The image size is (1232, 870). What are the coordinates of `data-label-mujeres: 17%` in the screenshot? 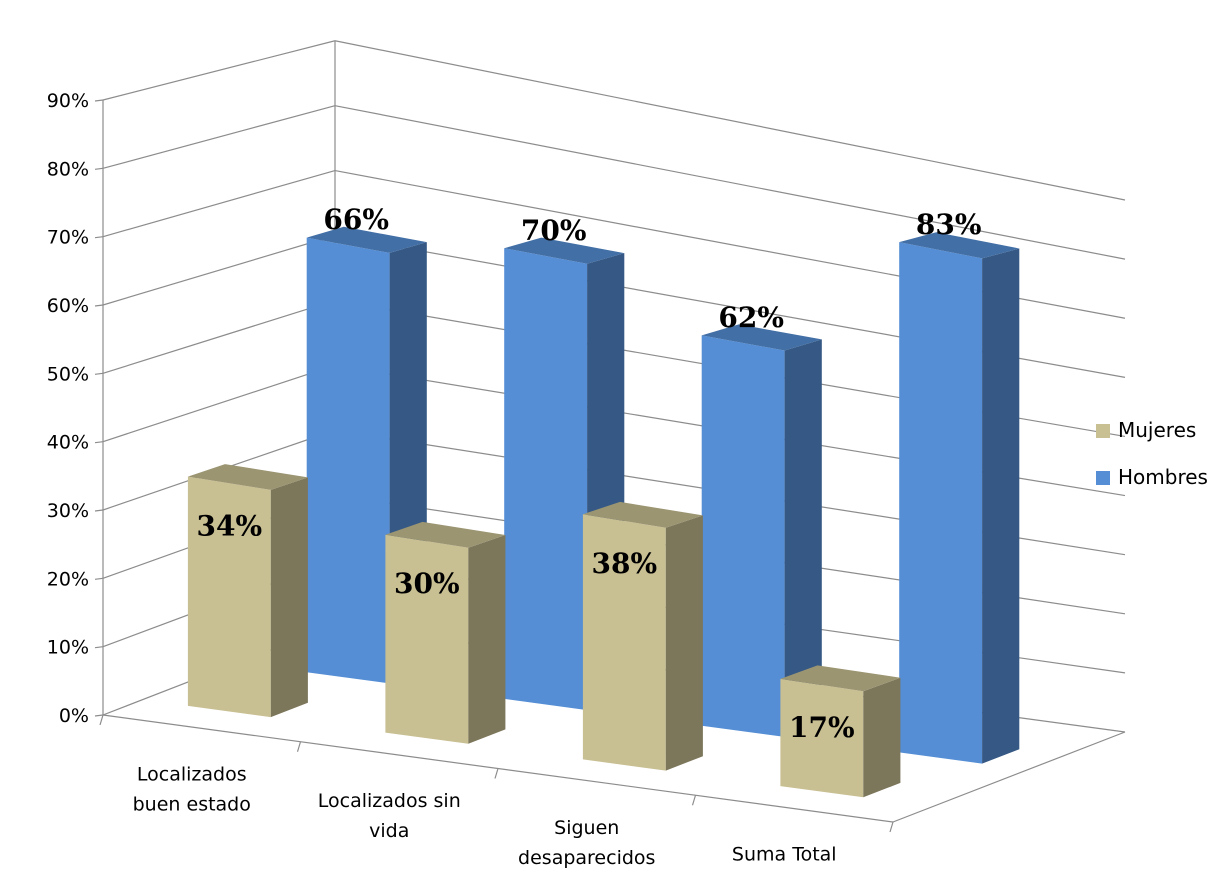 It's located at (822, 727).